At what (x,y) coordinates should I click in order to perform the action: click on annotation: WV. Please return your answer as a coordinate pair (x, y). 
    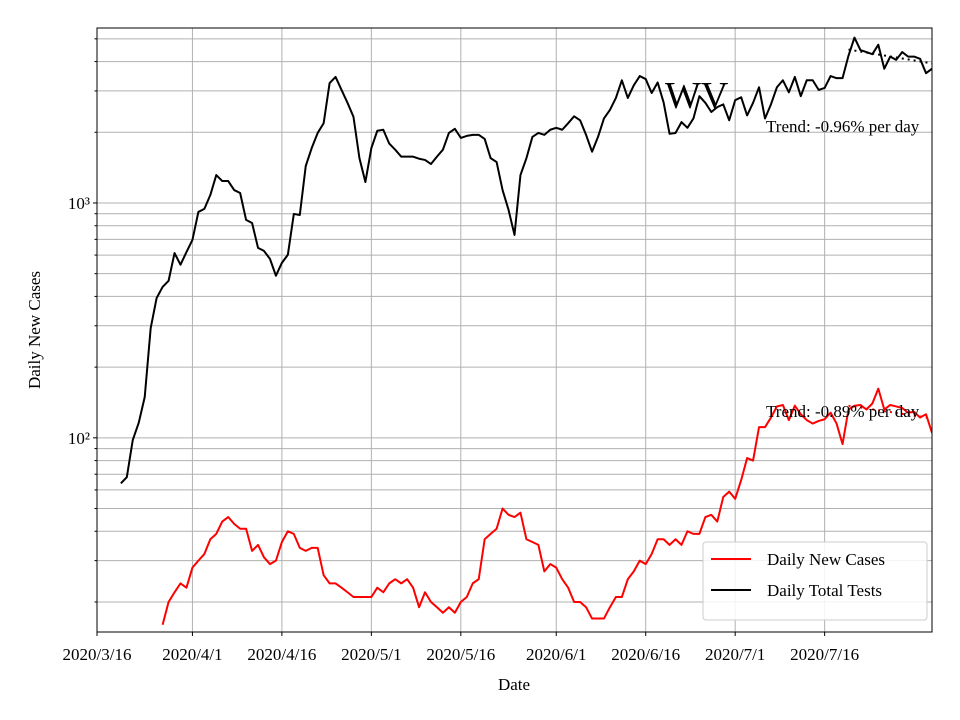
    Looking at the image, I should click on (697, 96).